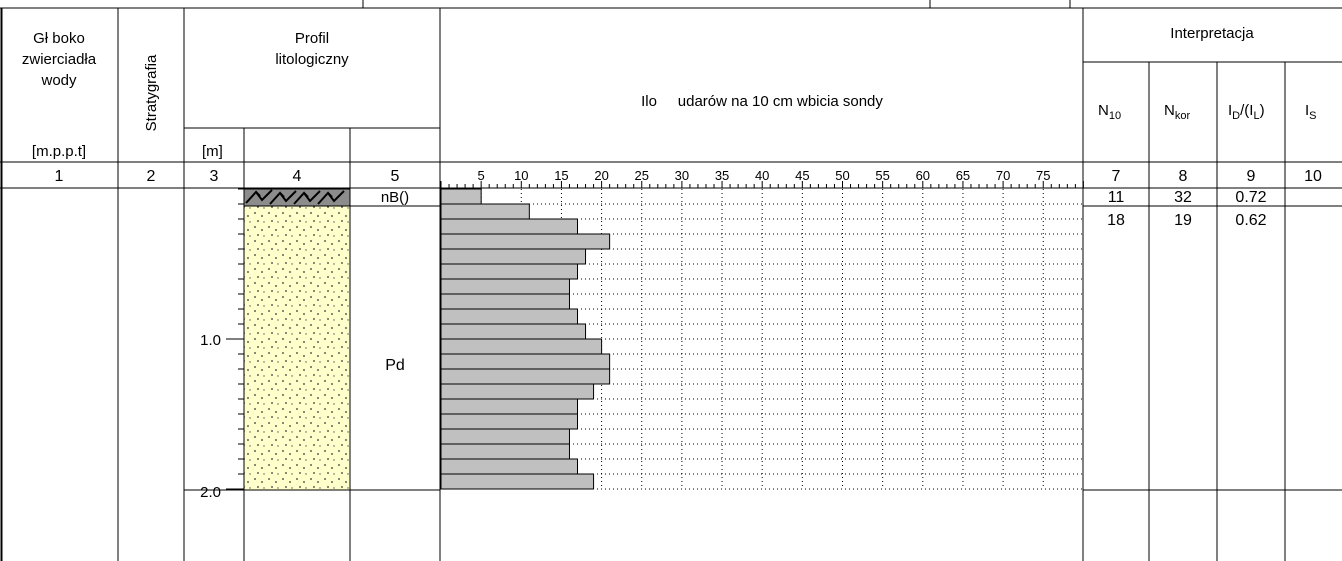 The width and height of the screenshot is (1342, 561). Describe the element at coordinates (59, 176) in the screenshot. I see `col-number: 1` at that location.